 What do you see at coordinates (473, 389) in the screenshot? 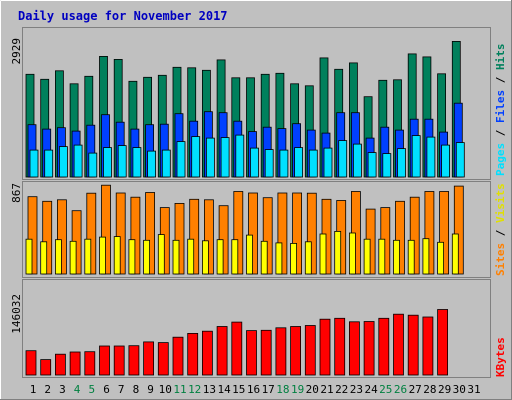
I see `x-tick-label-day-31: 31` at bounding box center [473, 389].